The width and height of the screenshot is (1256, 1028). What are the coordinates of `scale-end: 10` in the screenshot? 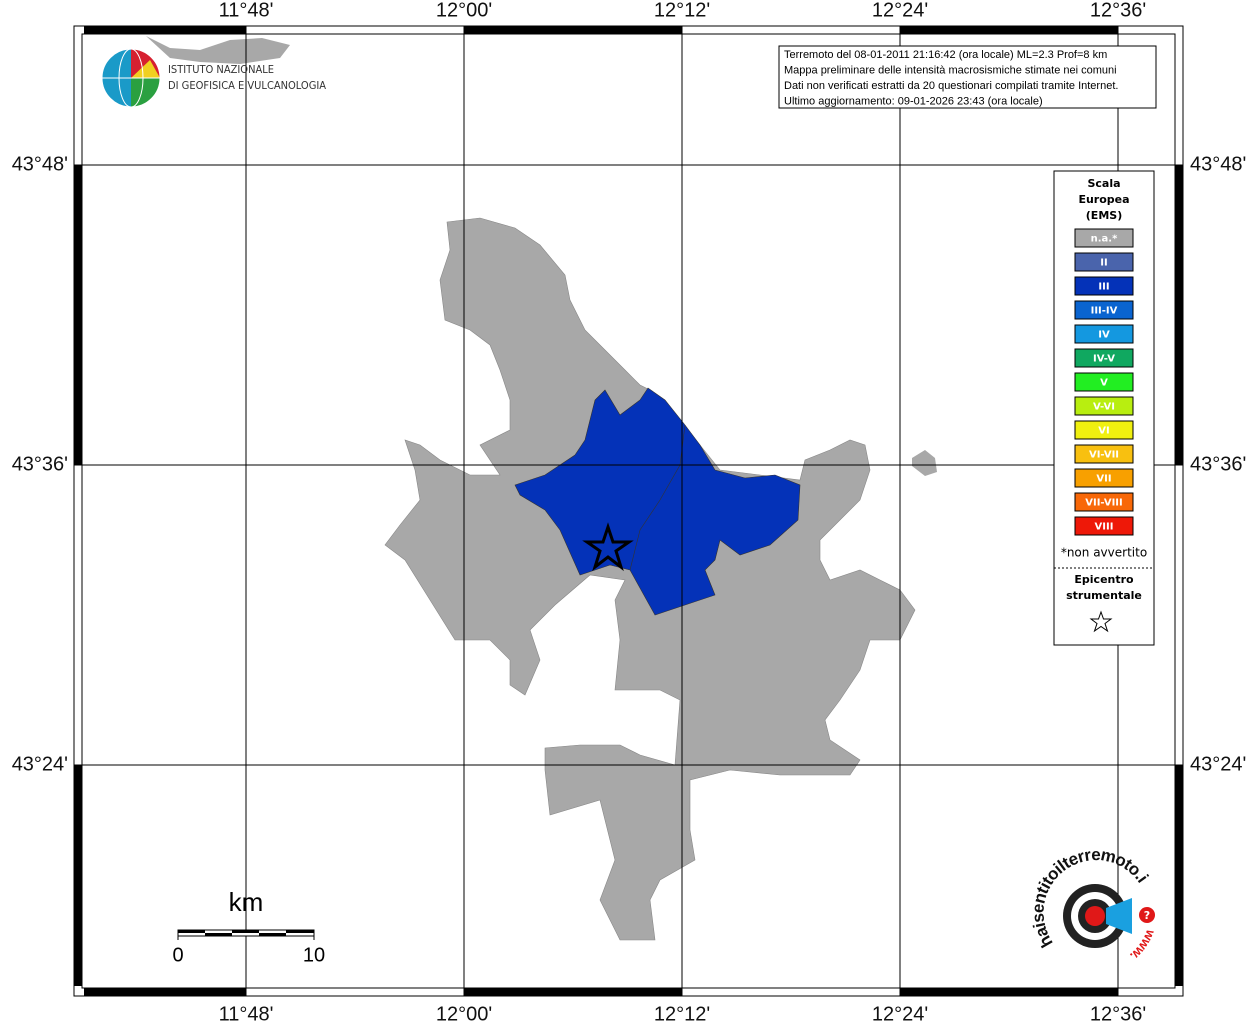 It's located at (314, 955).